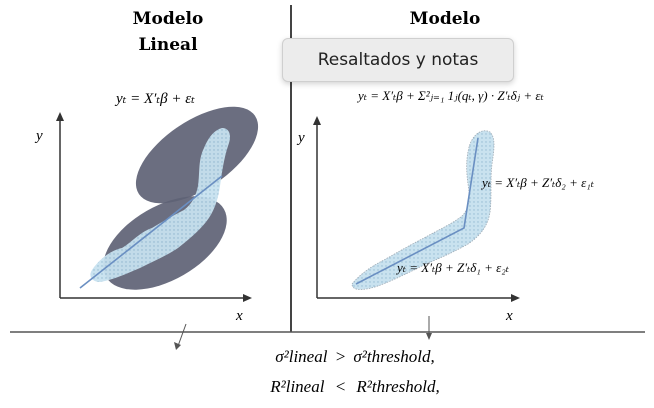  What do you see at coordinates (445, 19) in the screenshot?
I see `right-title-line1: Modelo` at bounding box center [445, 19].